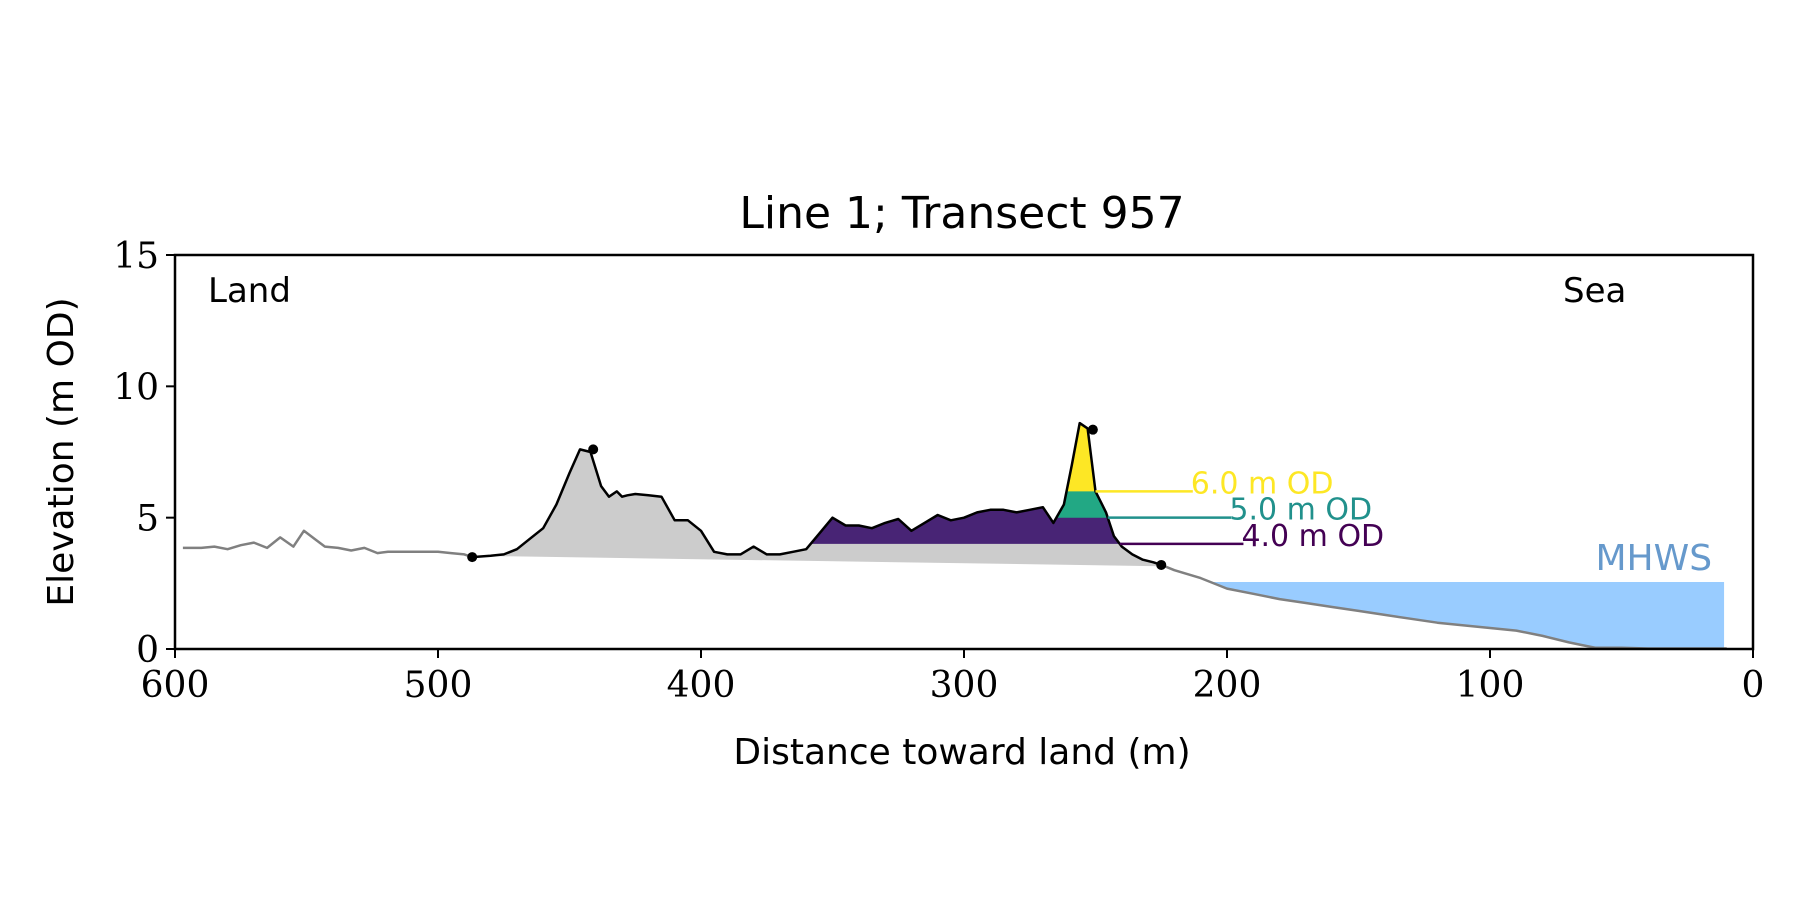 This screenshot has height=900, width=1800. What do you see at coordinates (147, 519) in the screenshot?
I see `y-tick-label: 5` at bounding box center [147, 519].